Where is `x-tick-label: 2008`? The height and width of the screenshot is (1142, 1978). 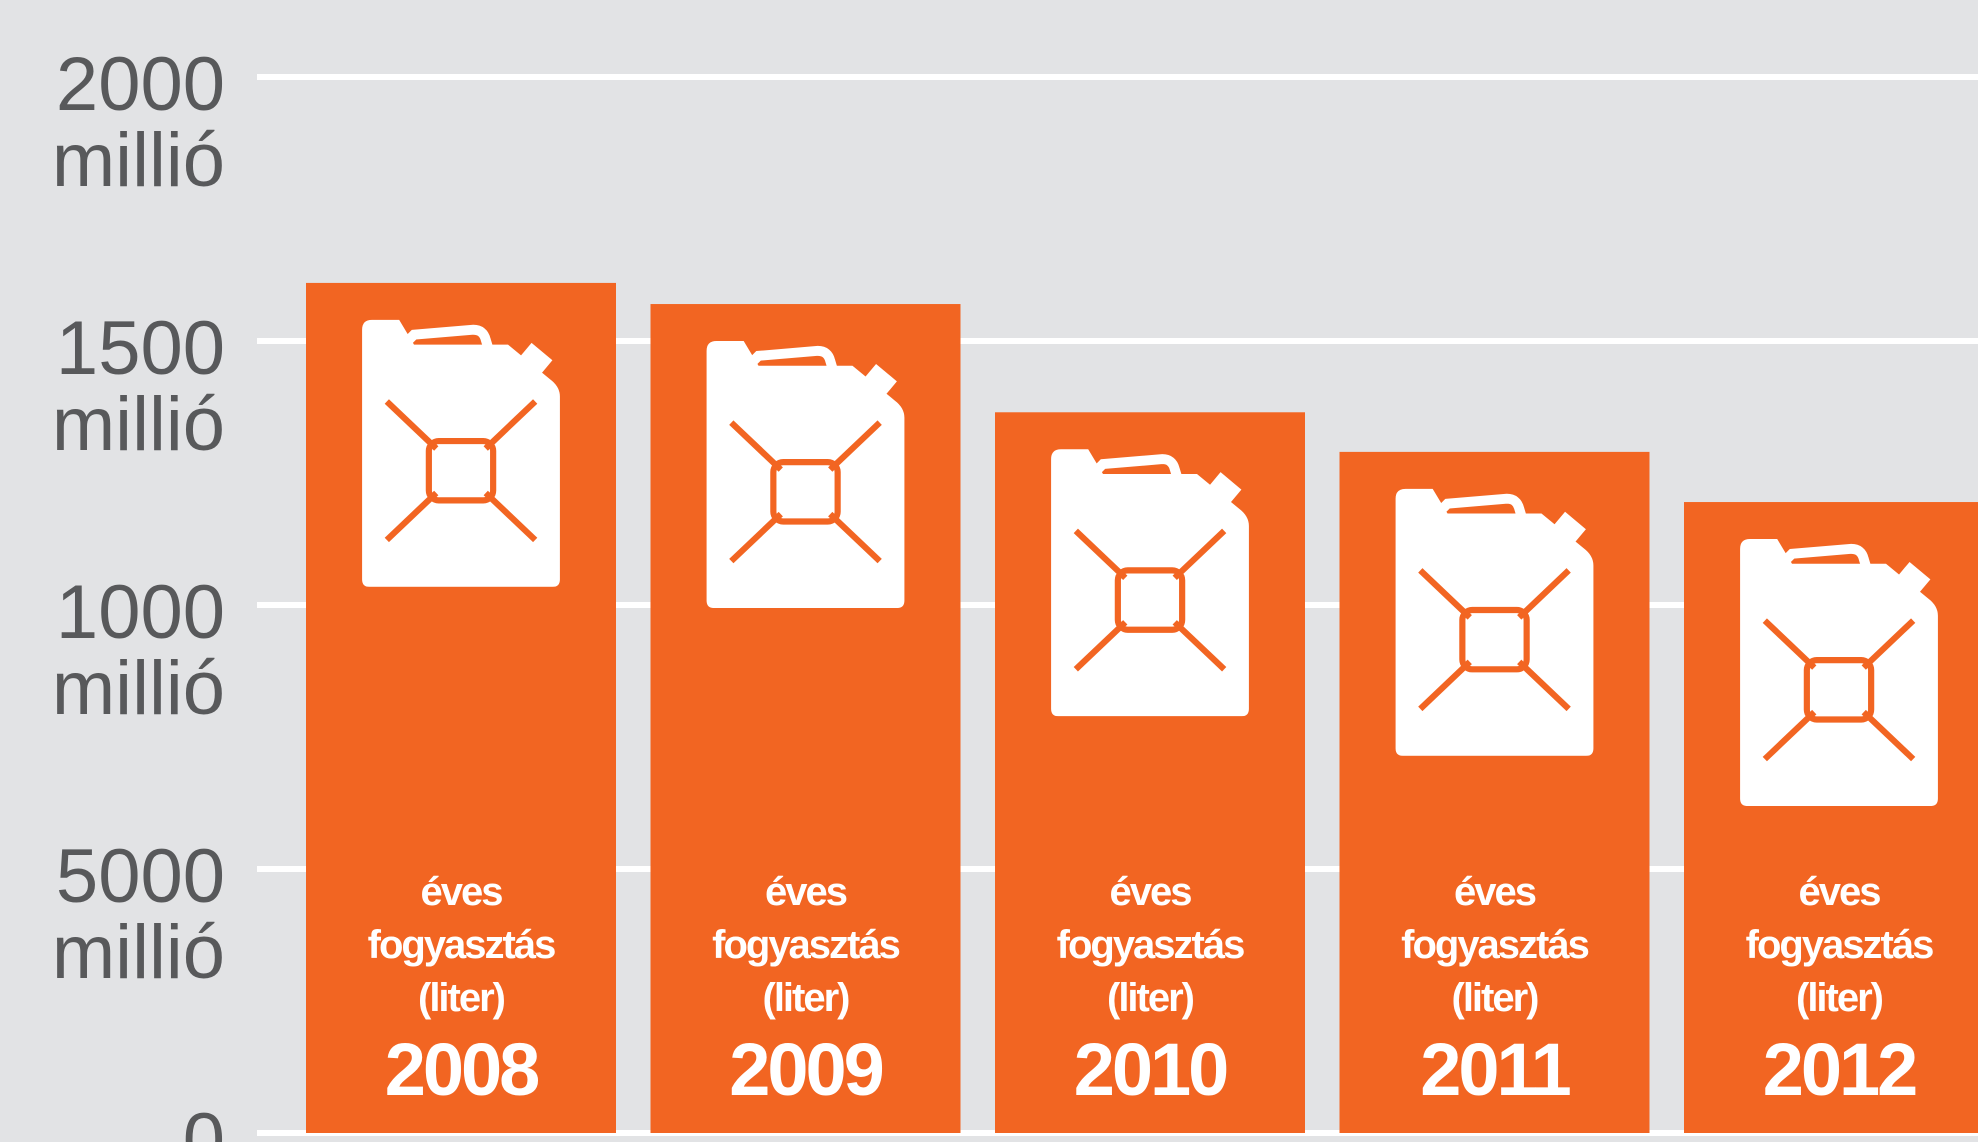 x-tick-label: 2008 is located at coordinates (462, 1069).